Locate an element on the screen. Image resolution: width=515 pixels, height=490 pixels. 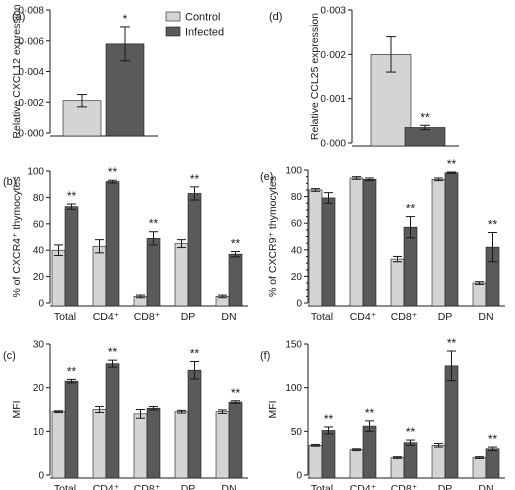
y-tick-label: 30 is located at coordinates (39, 345).